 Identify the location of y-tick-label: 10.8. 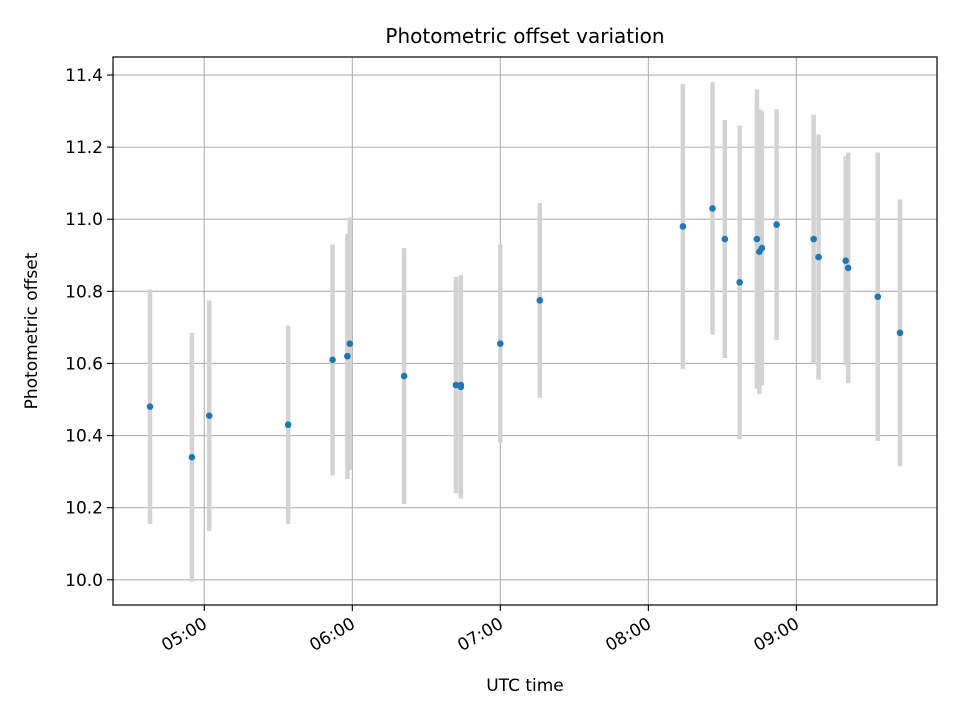
(84, 292).